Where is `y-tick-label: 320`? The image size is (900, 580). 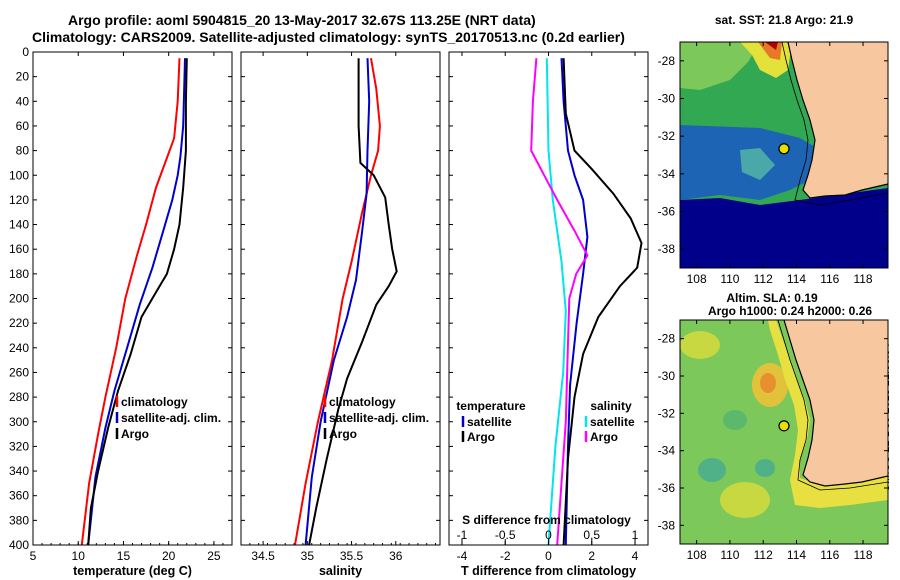
y-tick-label: 320 is located at coordinates (19, 446).